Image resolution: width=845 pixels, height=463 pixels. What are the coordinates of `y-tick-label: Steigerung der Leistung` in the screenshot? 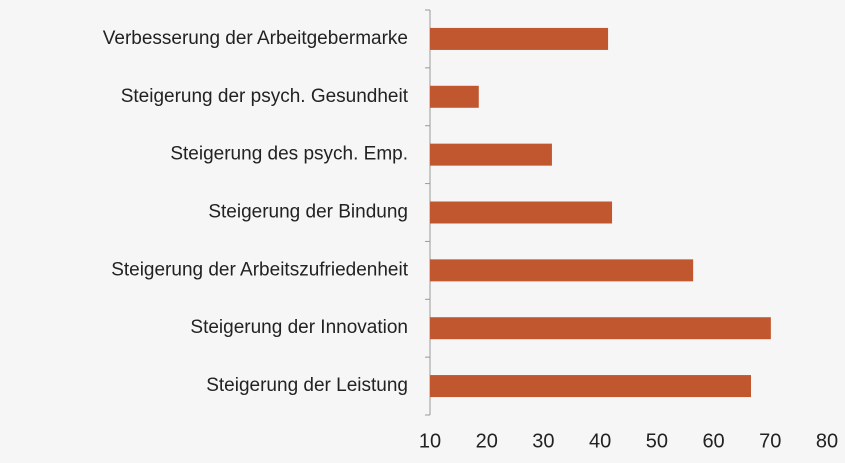 It's located at (307, 385).